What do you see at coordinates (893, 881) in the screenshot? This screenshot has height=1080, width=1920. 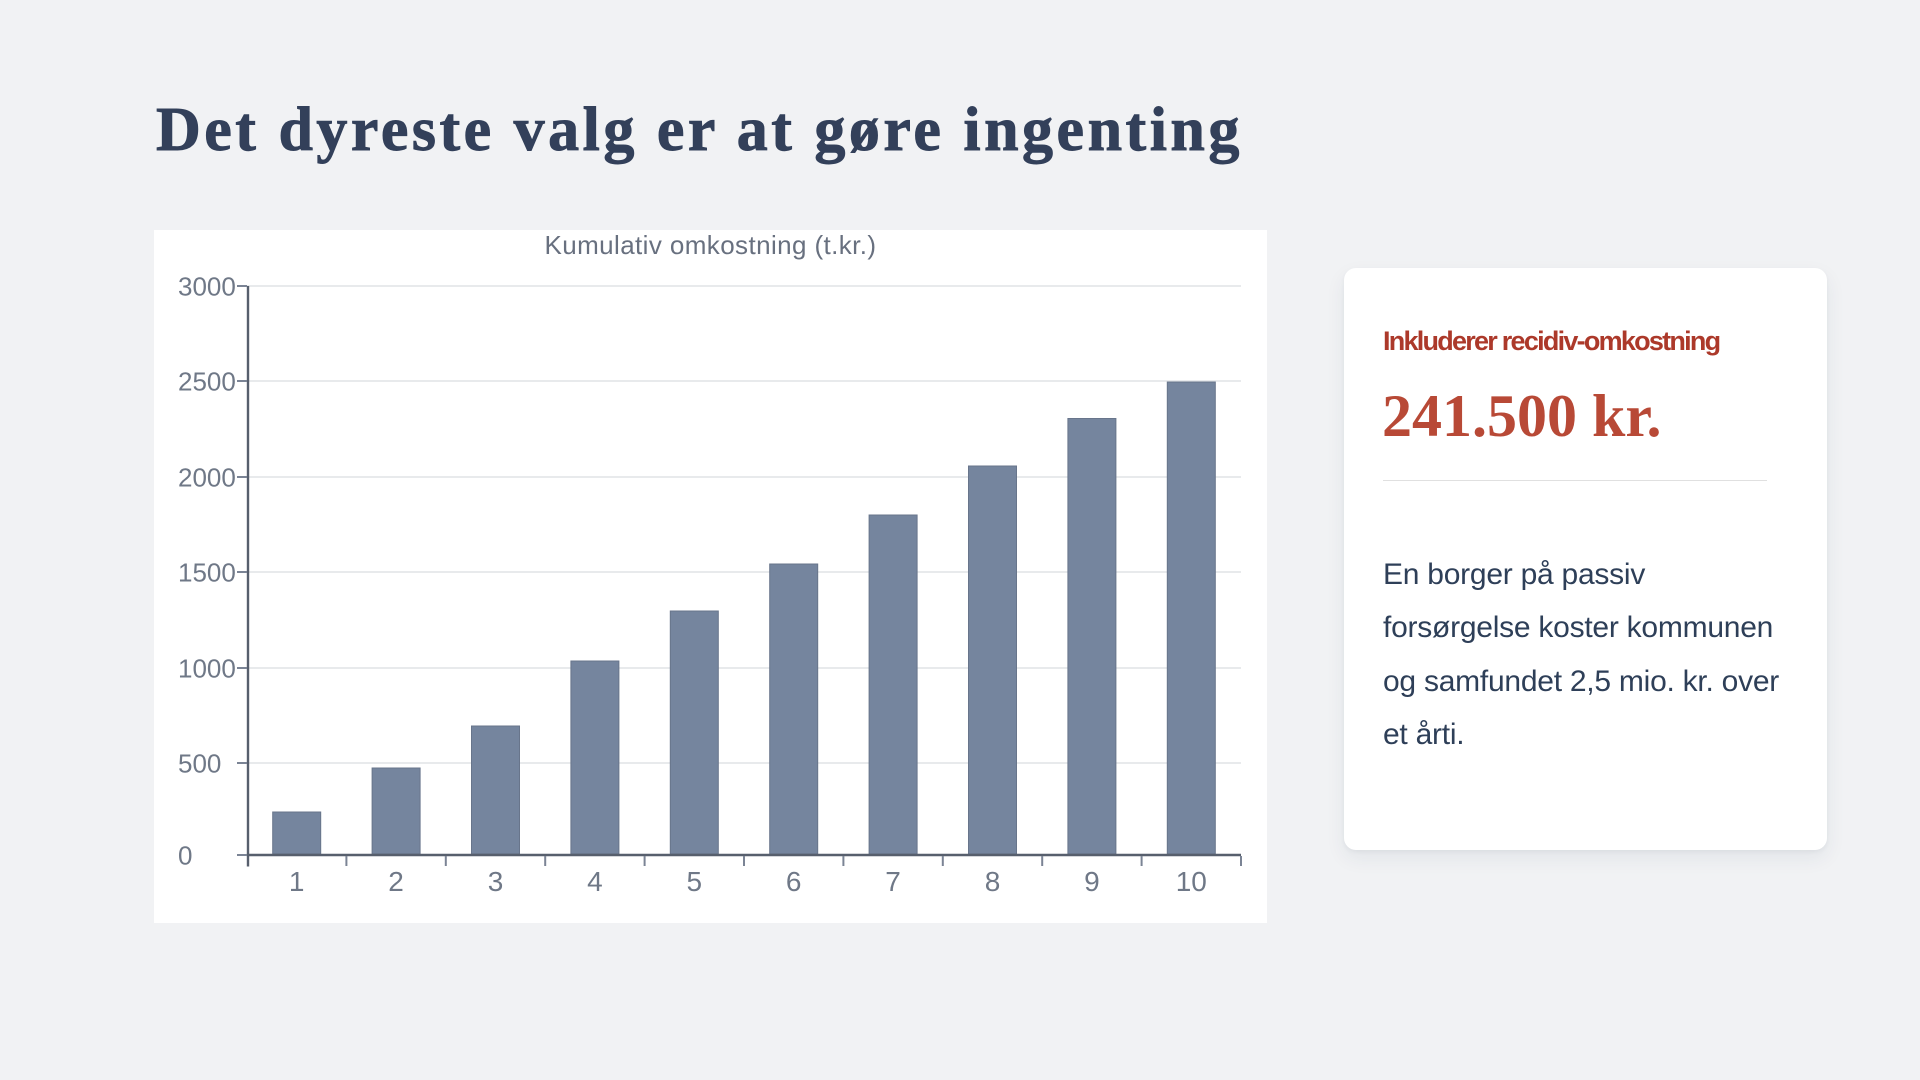 I see `svg-text: 7` at bounding box center [893, 881].